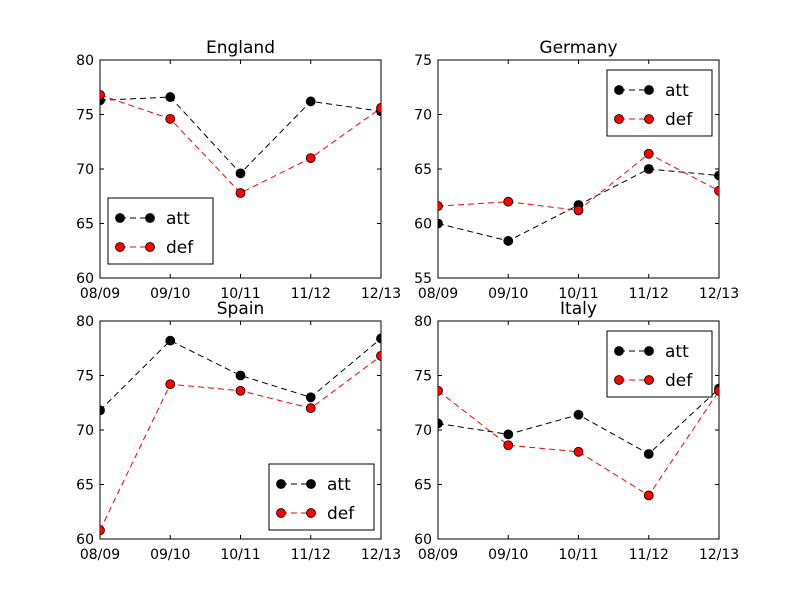 The height and width of the screenshot is (600, 800). I want to click on y-tick-label: 55, so click(423, 279).